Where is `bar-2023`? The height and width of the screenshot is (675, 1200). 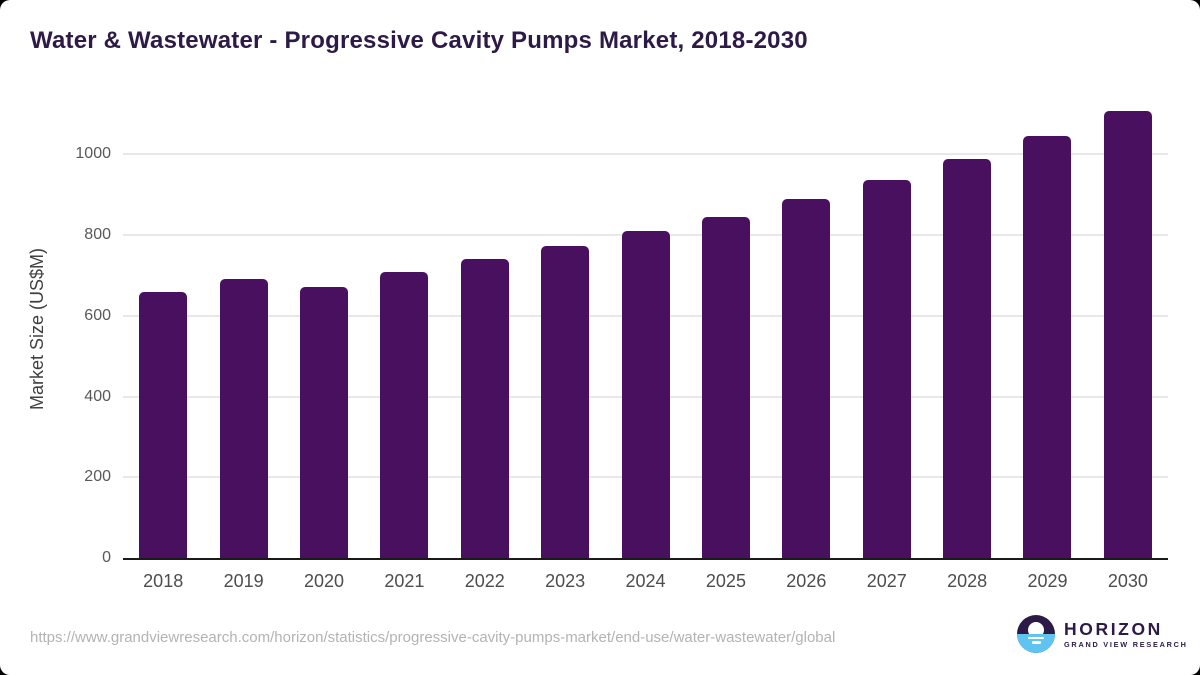 bar-2023 is located at coordinates (565, 402).